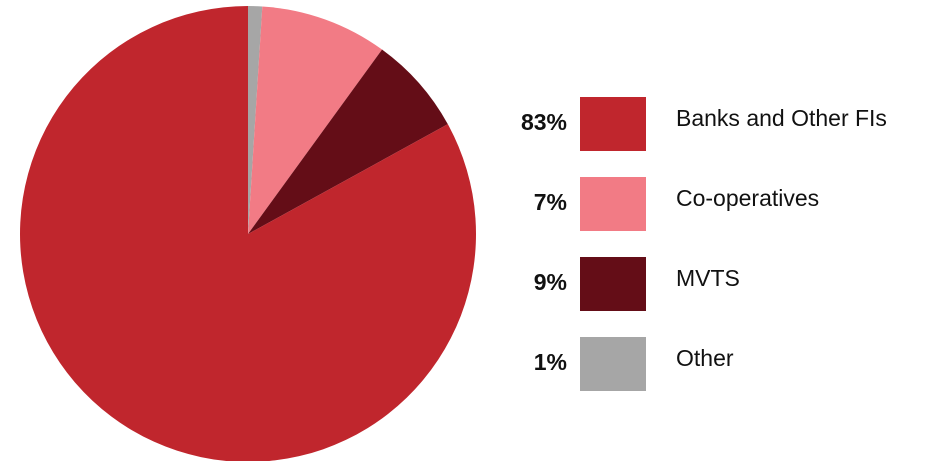  What do you see at coordinates (315, 120) in the screenshot?
I see `pie-slice-co-operatives` at bounding box center [315, 120].